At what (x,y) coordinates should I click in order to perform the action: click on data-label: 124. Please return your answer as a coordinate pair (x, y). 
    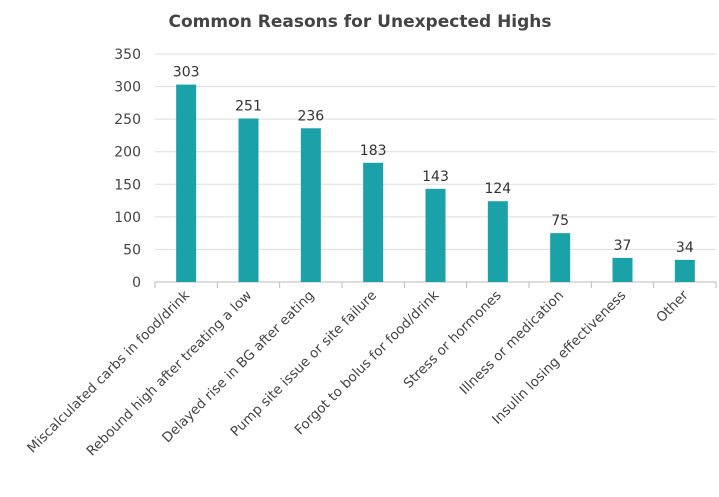
    Looking at the image, I should click on (497, 189).